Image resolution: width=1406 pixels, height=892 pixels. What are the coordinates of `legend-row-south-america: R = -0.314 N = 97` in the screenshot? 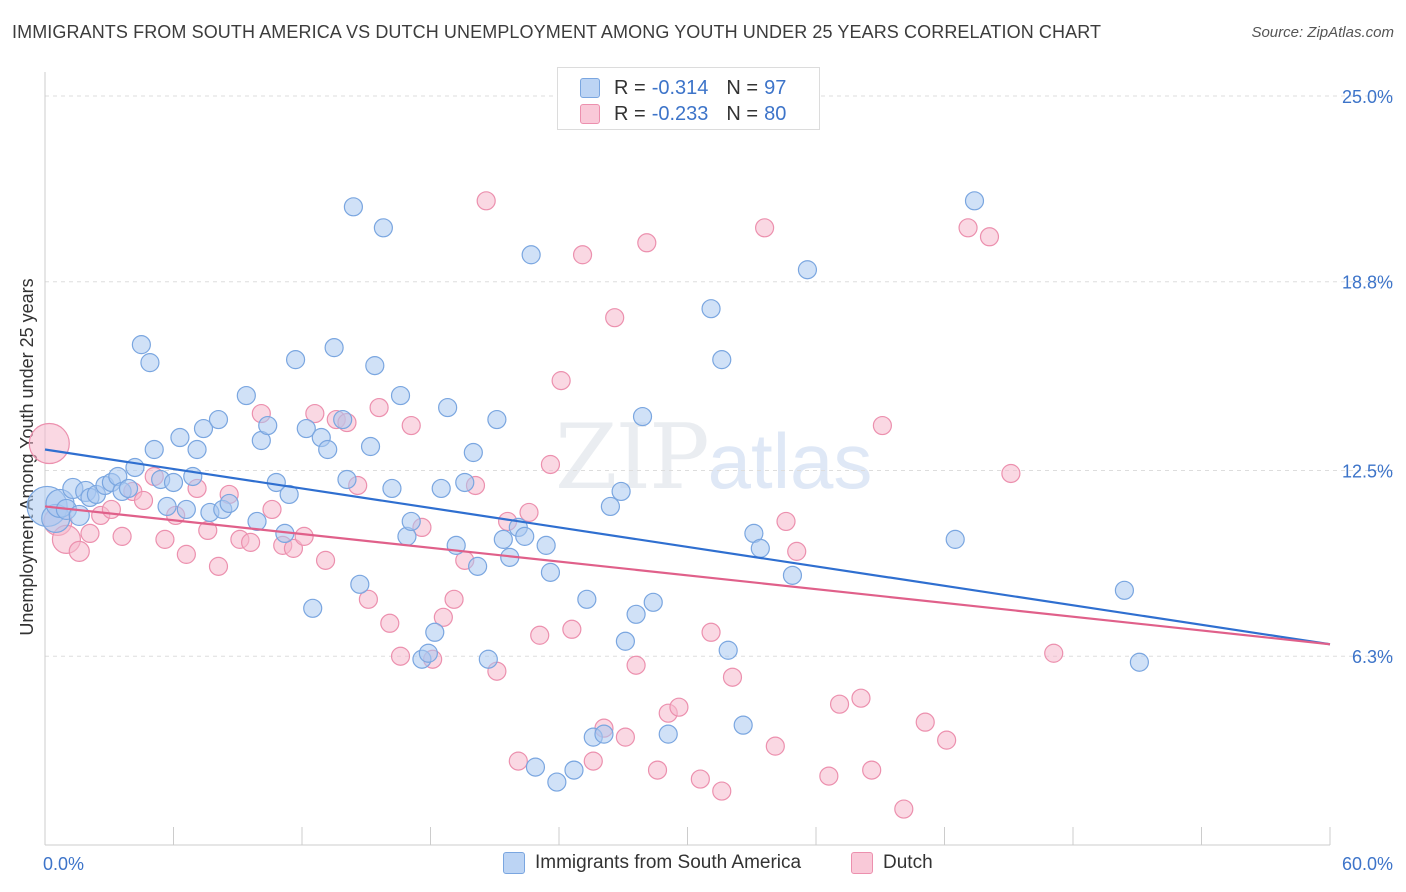 It's located at (683, 88).